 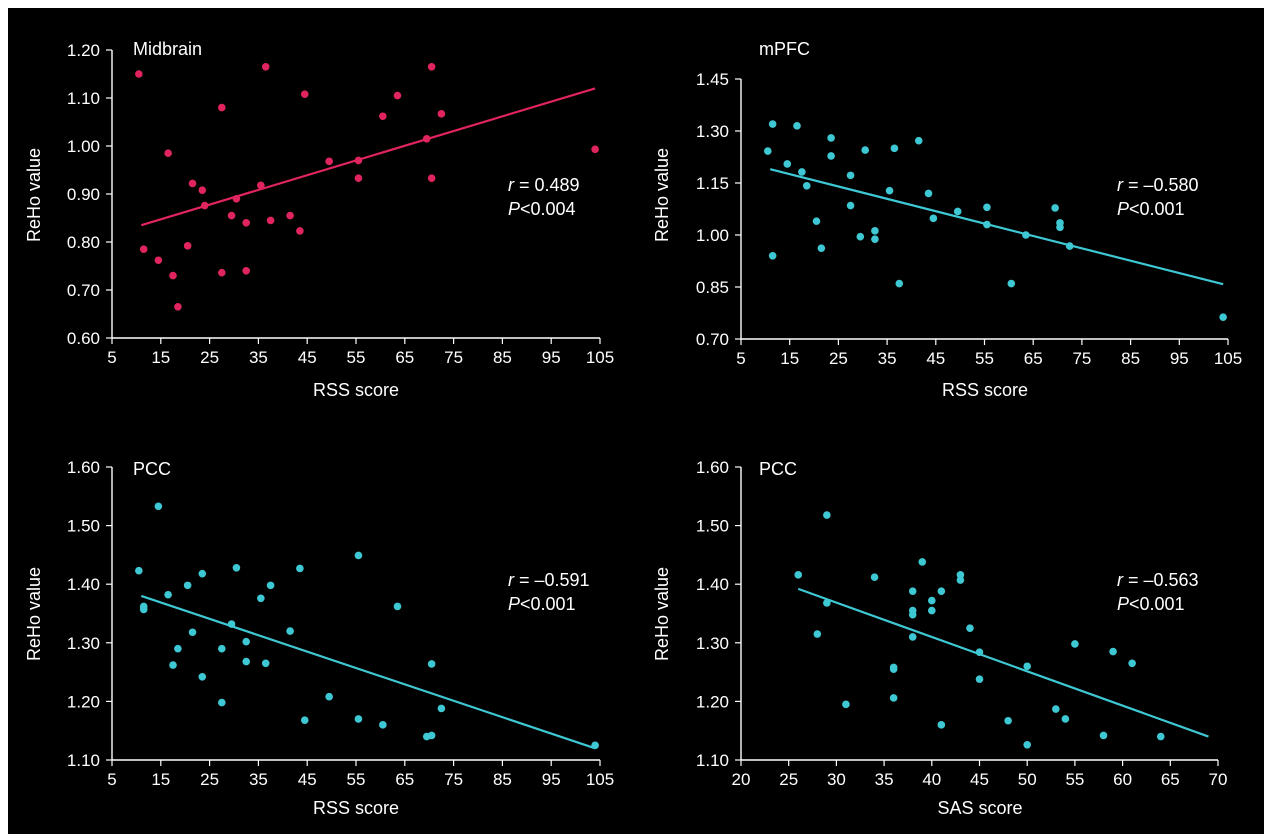 I want to click on y-tick-label: 0.80, so click(x=83, y=242).